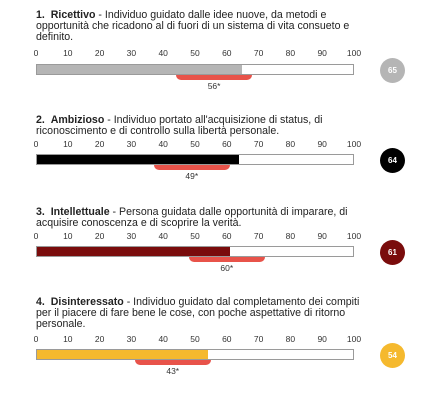  Describe the element at coordinates (392, 160) in the screenshot. I see `score-badge: 64` at that location.